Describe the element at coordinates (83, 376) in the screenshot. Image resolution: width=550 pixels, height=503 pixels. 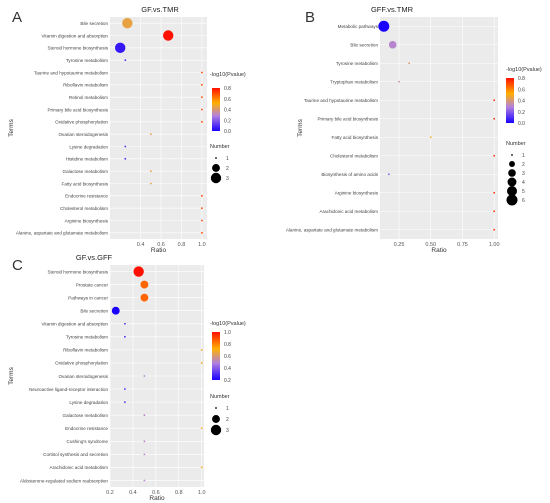
I see `term-label: Ovarian steroidogenesis` at that location.